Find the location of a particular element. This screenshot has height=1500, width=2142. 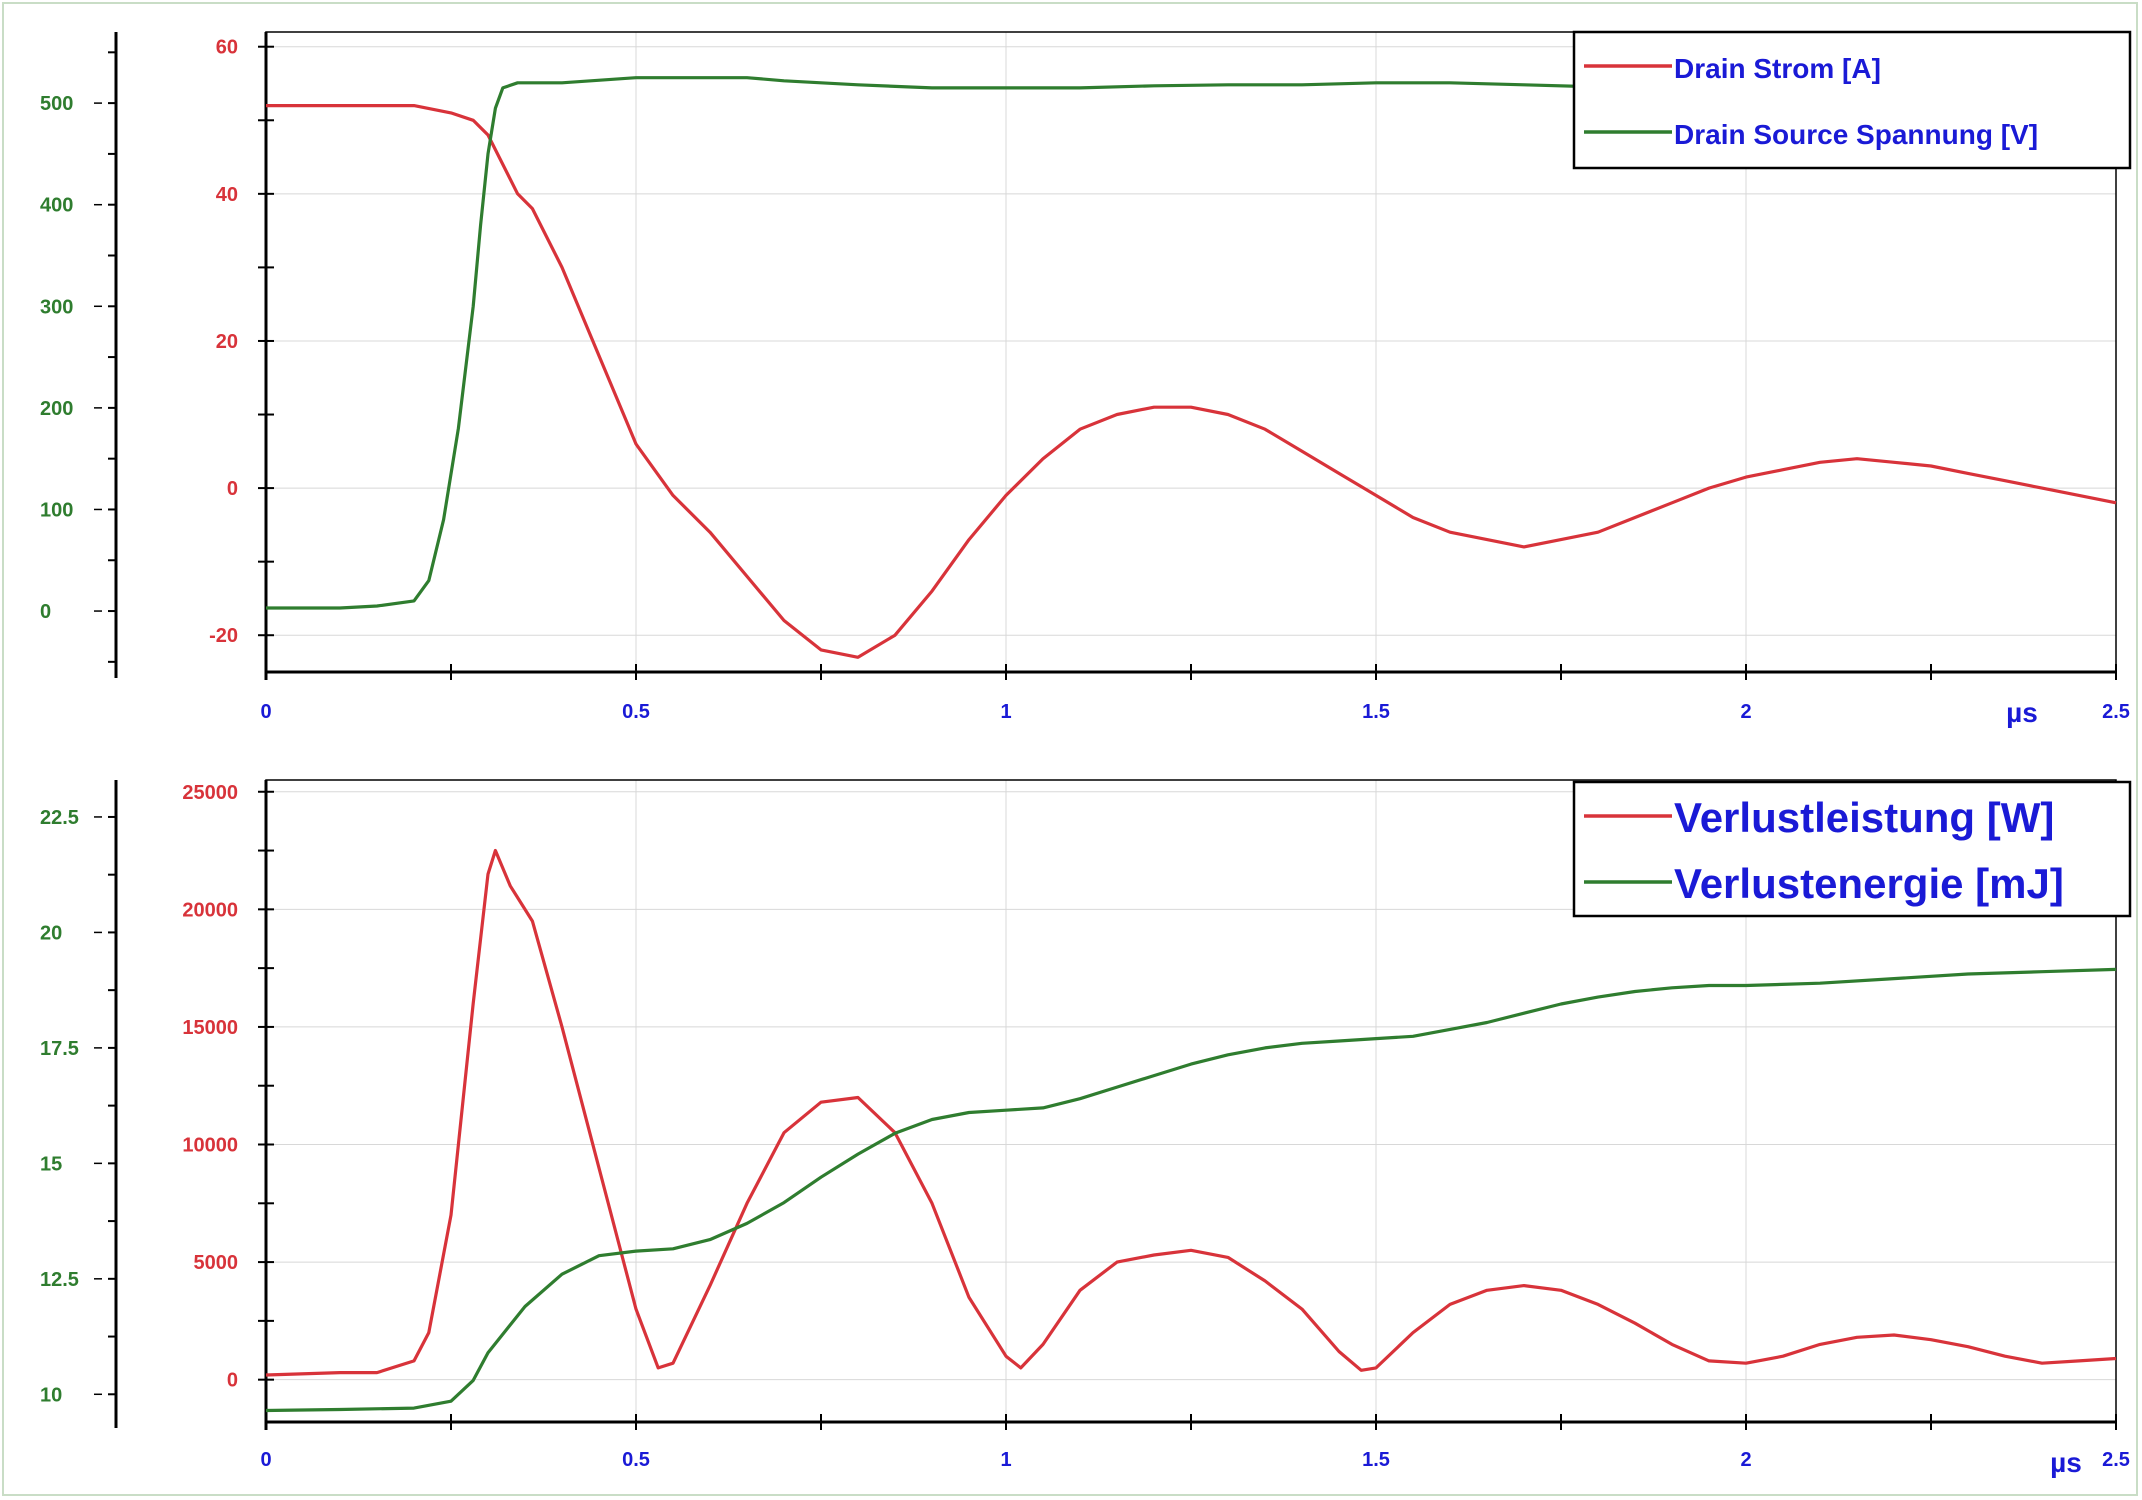

outer-y-tick-label: 20 is located at coordinates (51, 933).